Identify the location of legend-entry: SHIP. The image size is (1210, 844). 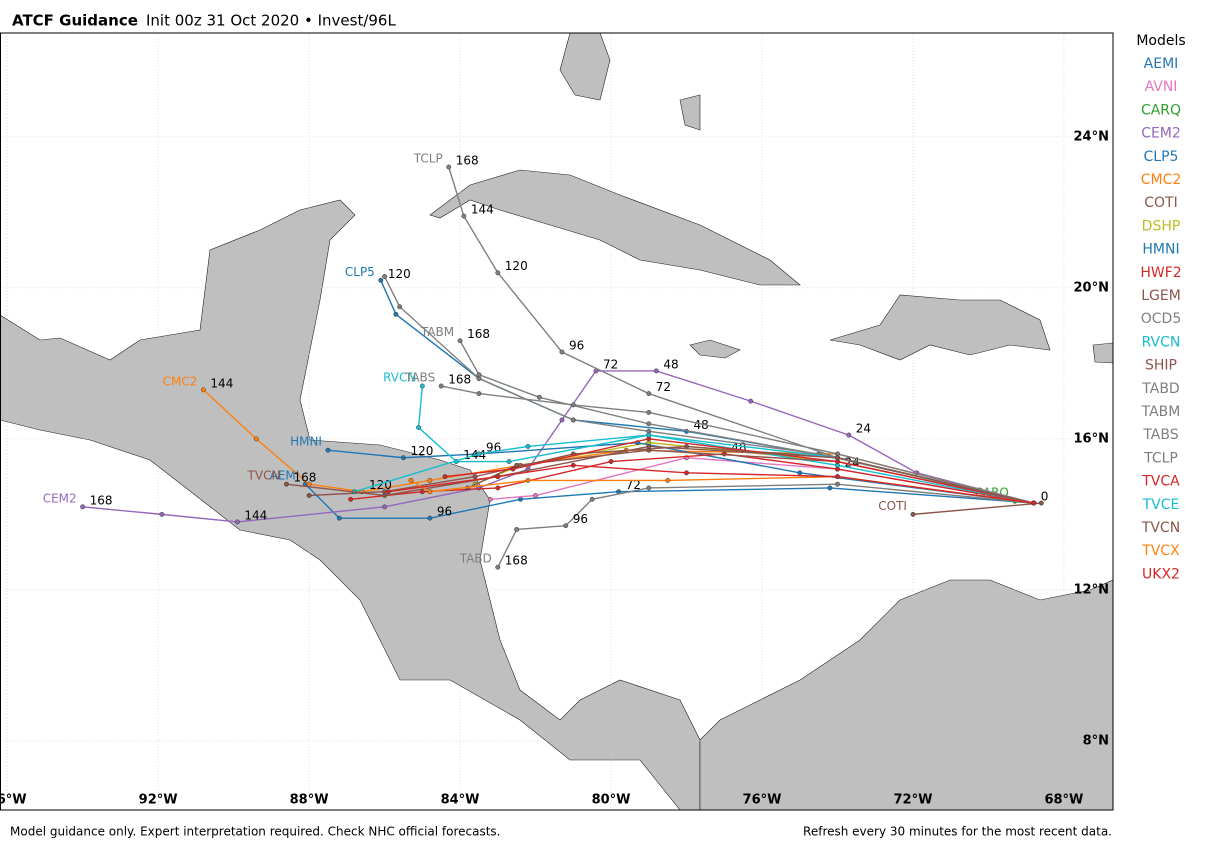
(1161, 366).